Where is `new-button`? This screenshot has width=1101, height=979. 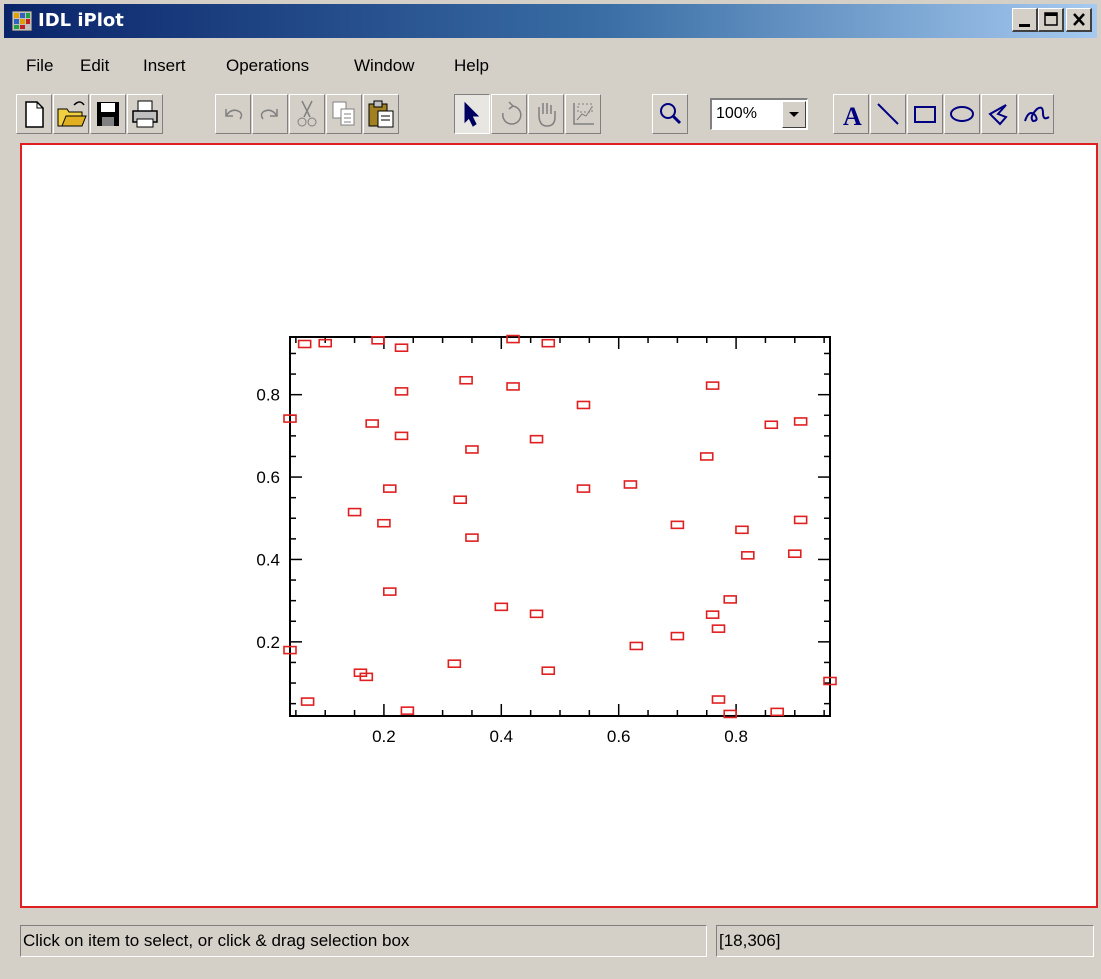 new-button is located at coordinates (34, 114).